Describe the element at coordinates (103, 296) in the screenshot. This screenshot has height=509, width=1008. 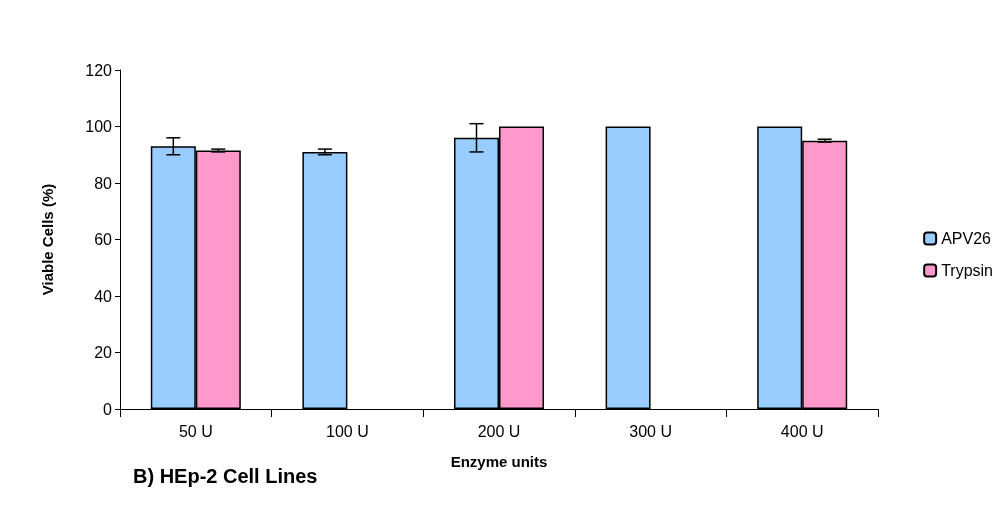
I see `y-tick-label: 40` at that location.